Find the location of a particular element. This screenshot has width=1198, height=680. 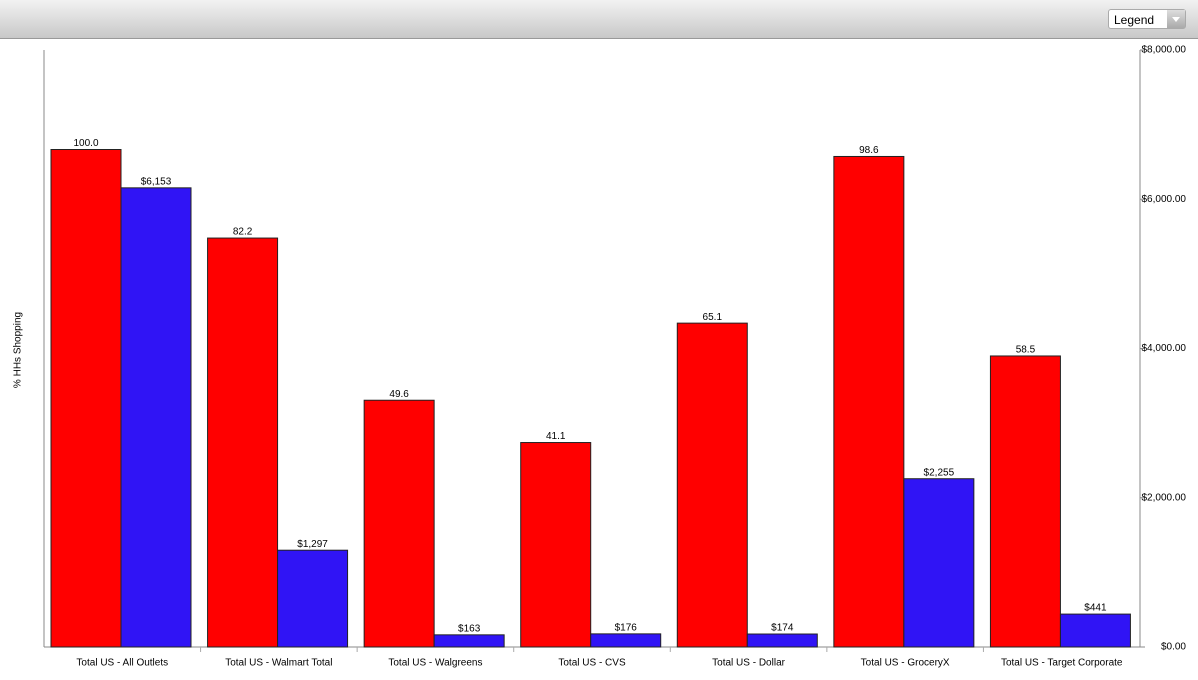

x-tick-label: Total US - All Outlets is located at coordinates (122, 663).